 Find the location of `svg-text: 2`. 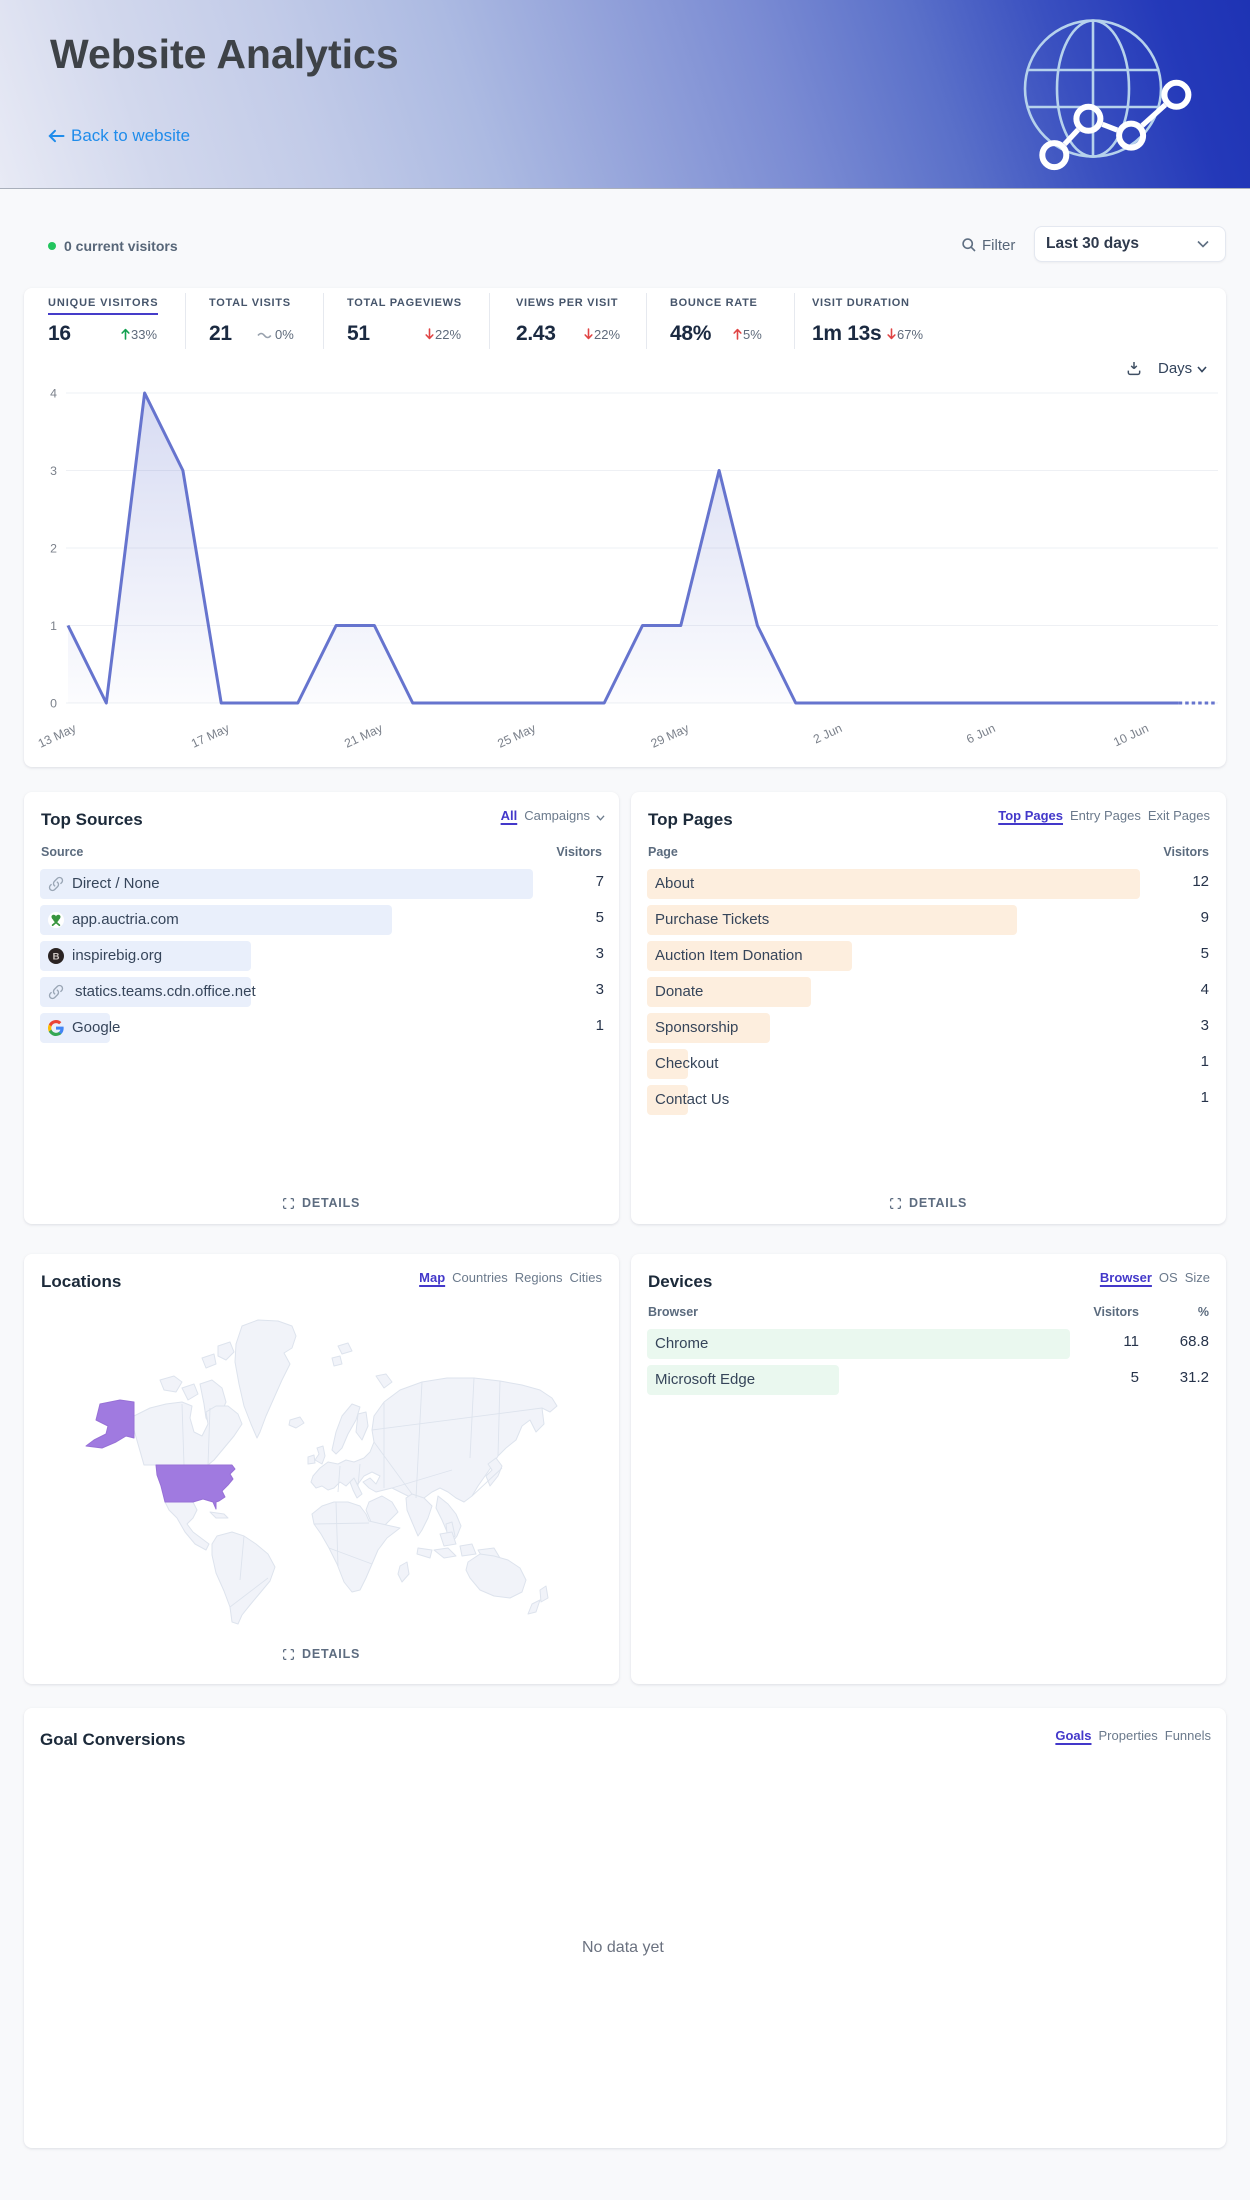

svg-text: 2 is located at coordinates (53, 549).